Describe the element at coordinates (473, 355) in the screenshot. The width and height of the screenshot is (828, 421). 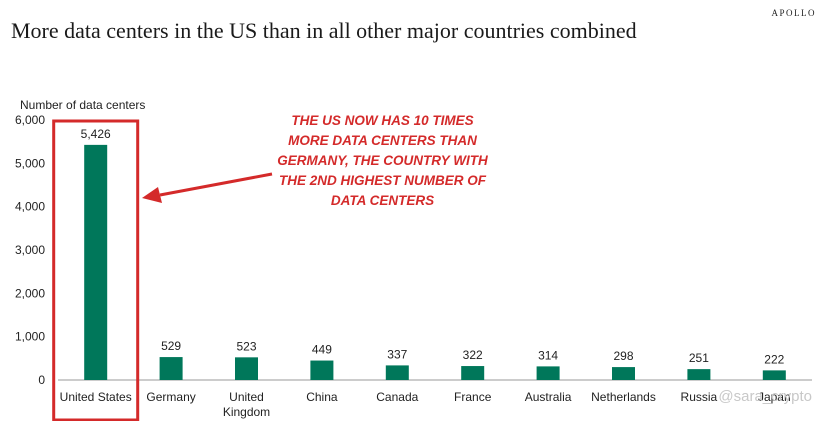
I see `value-label: 322` at that location.